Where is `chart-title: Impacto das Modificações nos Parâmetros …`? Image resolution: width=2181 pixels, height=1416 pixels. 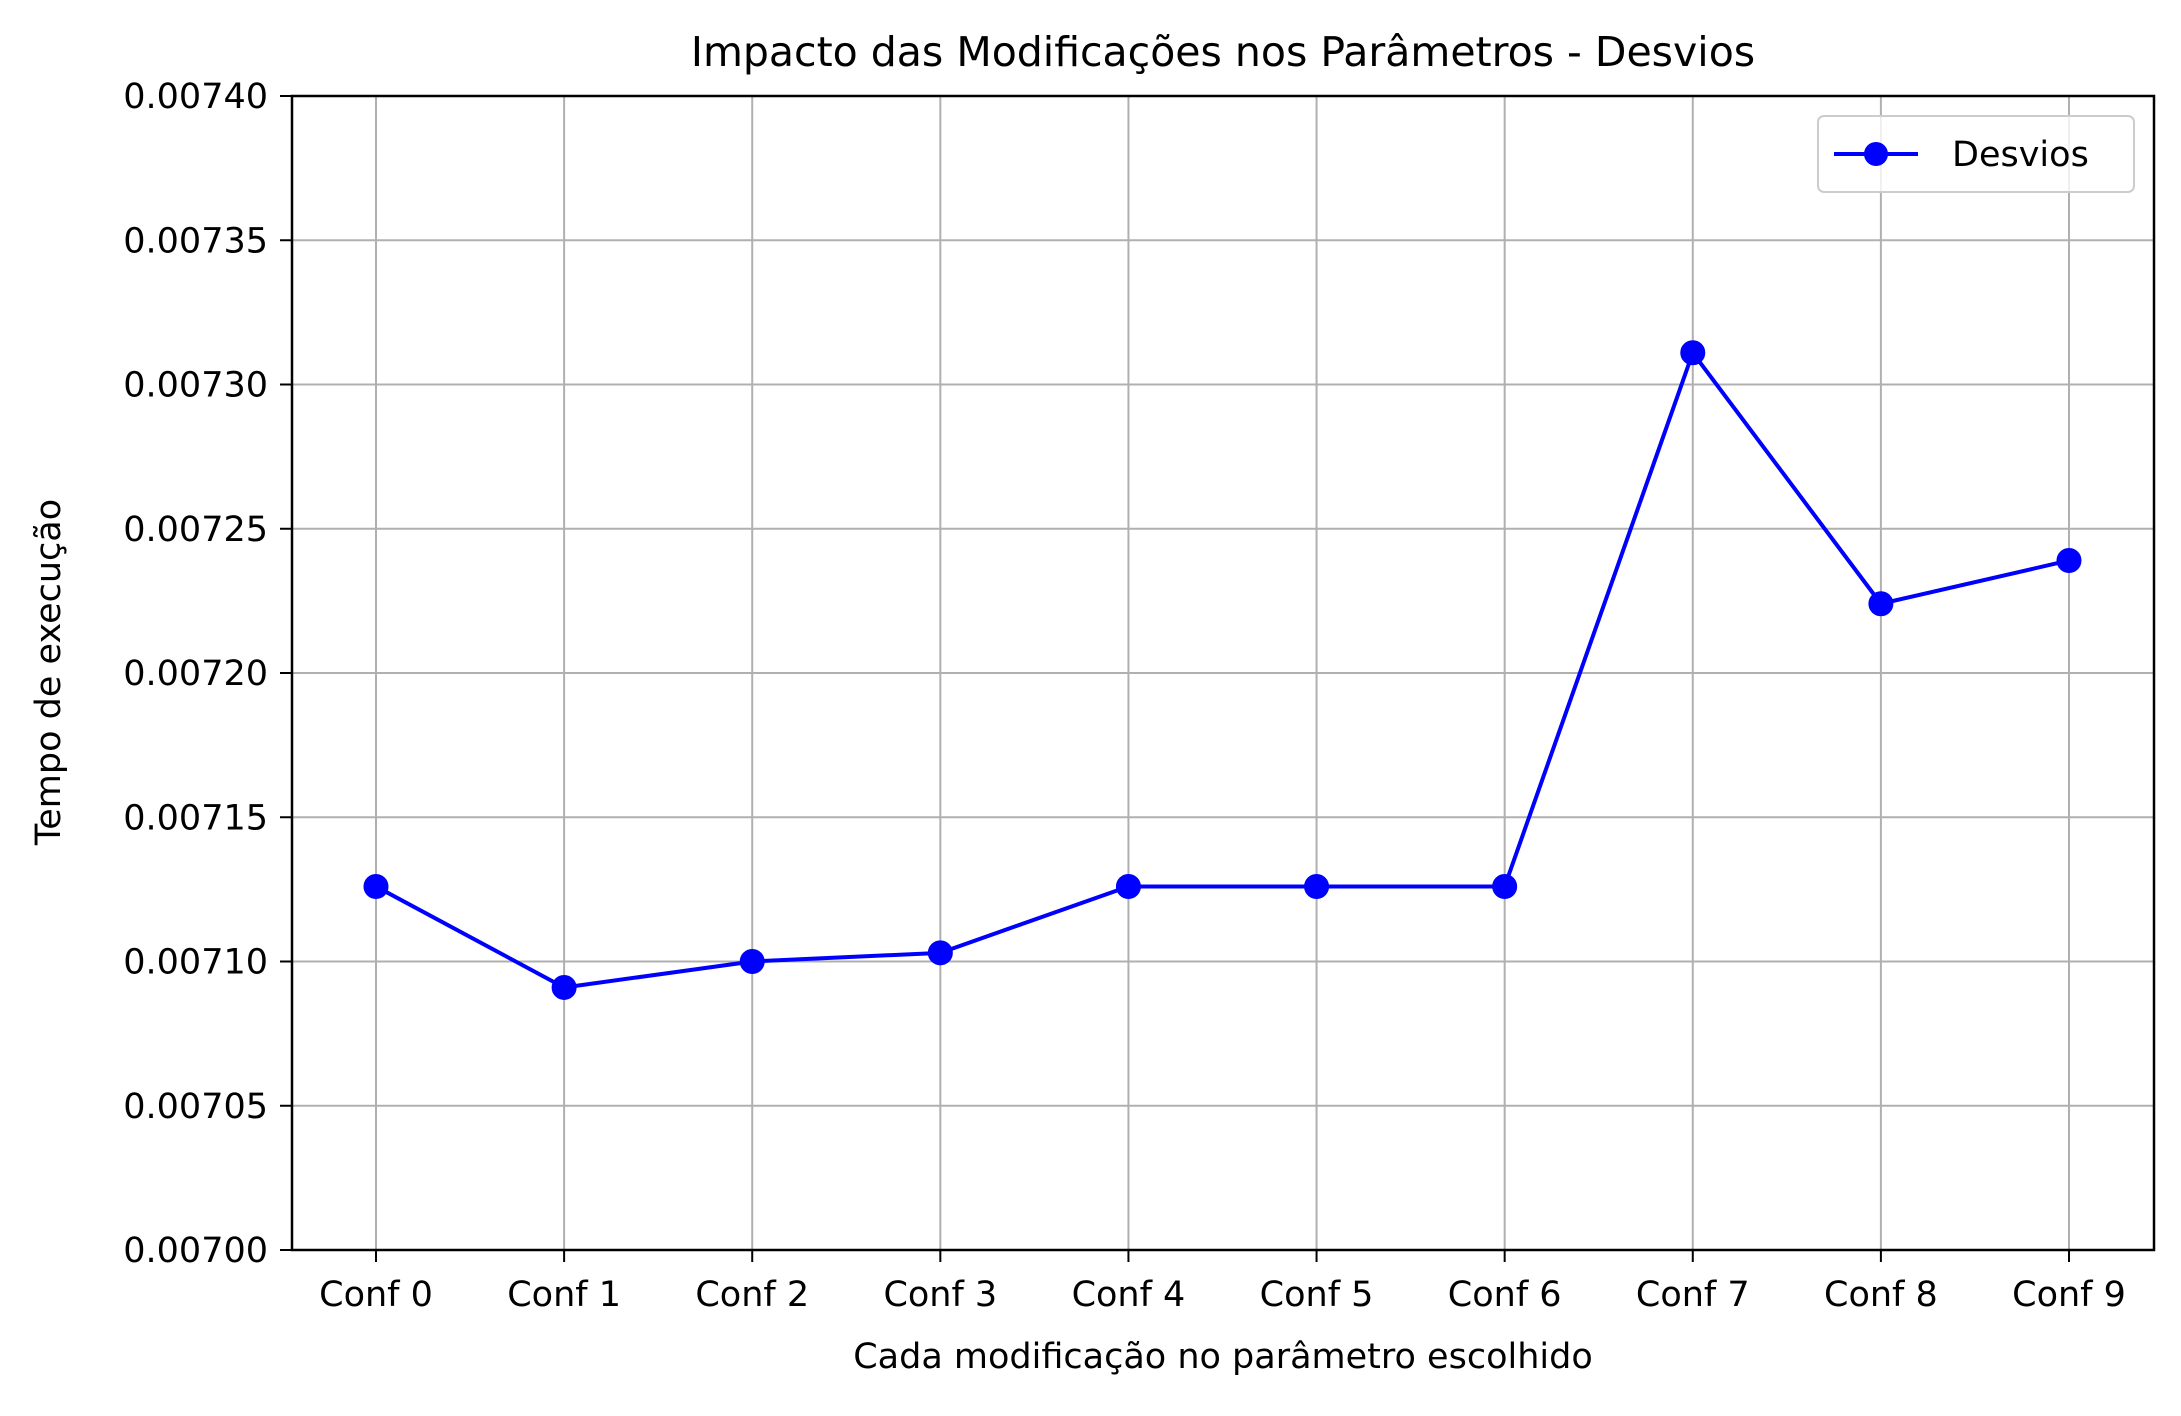
chart-title: Impacto das Modificações nos Parâmetros … is located at coordinates (1223, 52).